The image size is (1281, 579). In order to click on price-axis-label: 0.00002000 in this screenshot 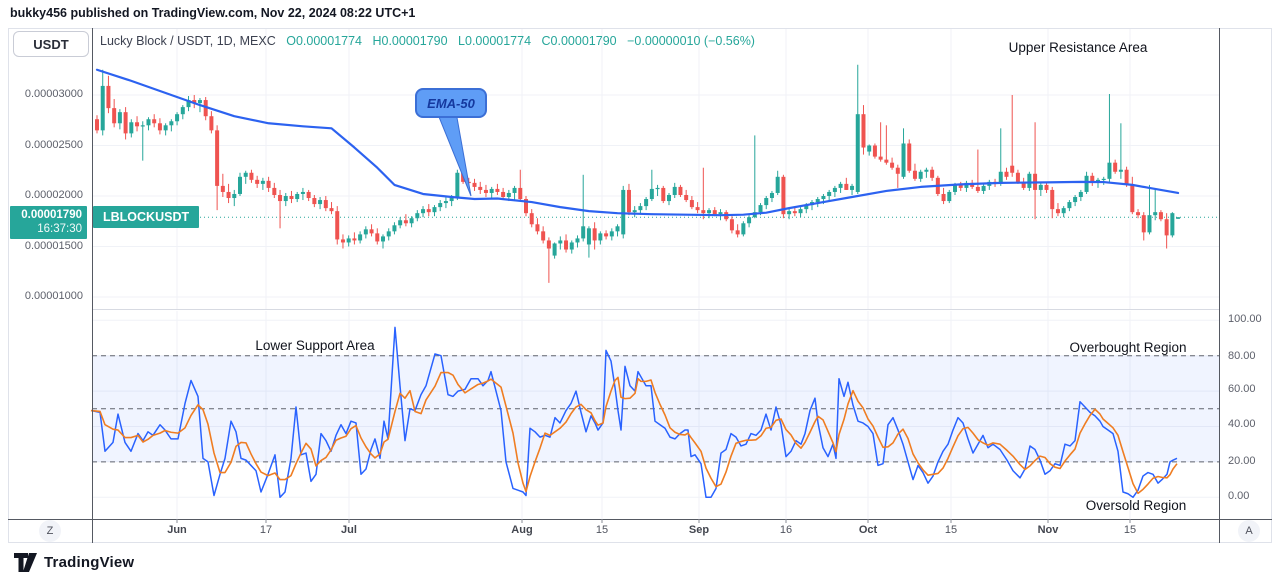, I will do `click(53, 195)`.